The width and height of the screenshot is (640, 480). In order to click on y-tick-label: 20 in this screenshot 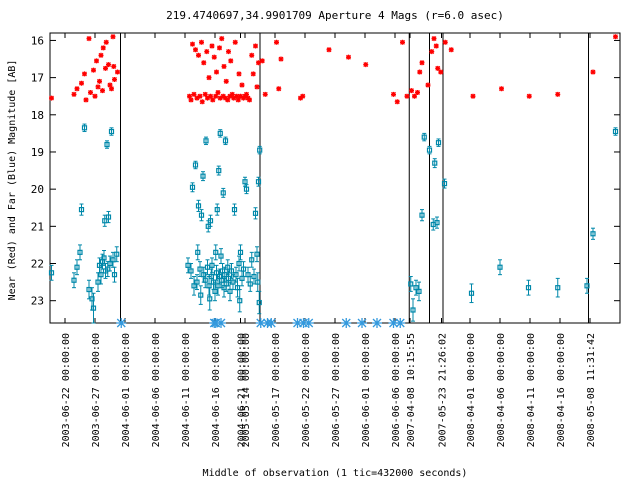, I will do `click(37, 189)`.